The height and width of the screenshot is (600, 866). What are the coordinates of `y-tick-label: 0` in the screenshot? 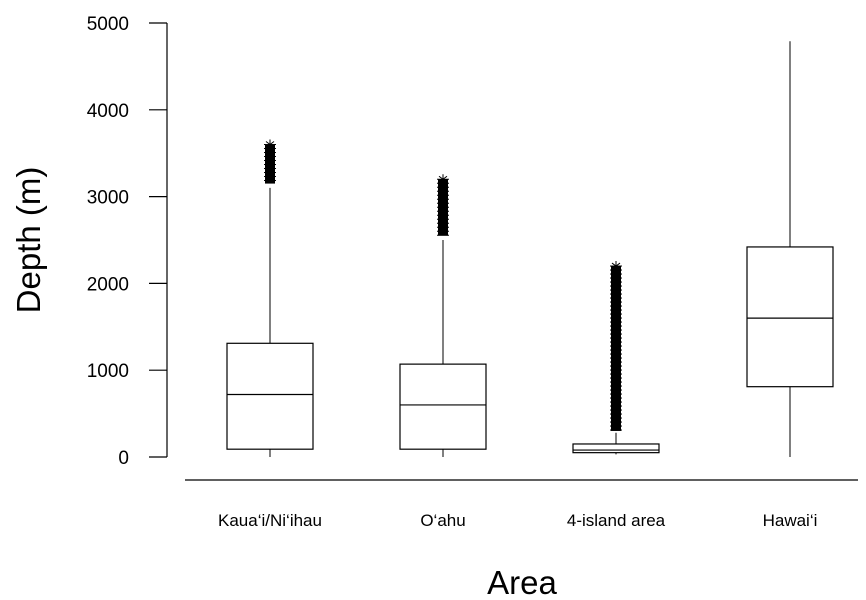 It's located at (123, 458).